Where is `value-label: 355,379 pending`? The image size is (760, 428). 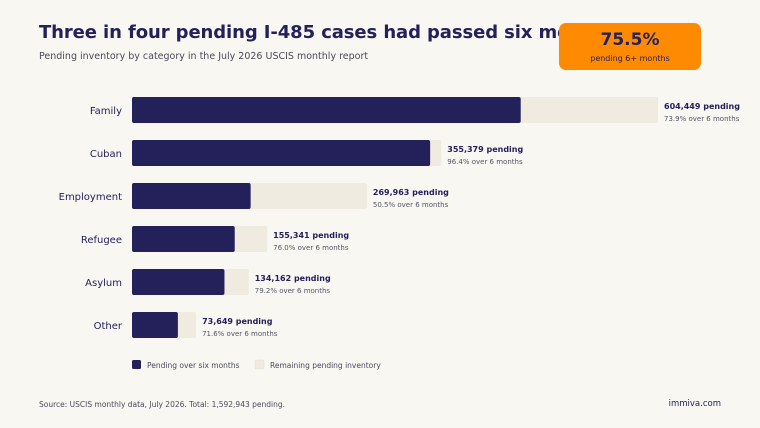
value-label: 355,379 pending is located at coordinates (485, 149).